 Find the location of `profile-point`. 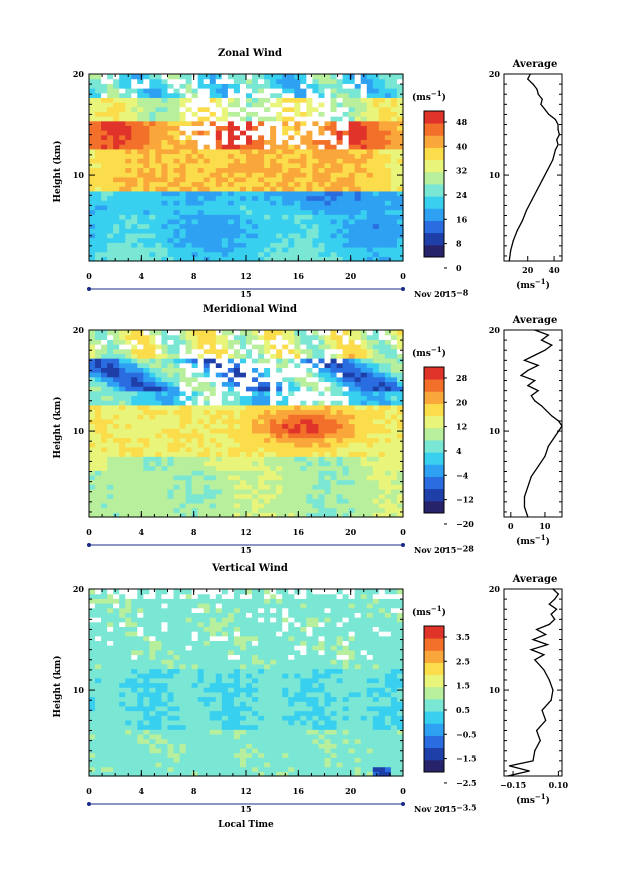

profile-point is located at coordinates (558, 129).